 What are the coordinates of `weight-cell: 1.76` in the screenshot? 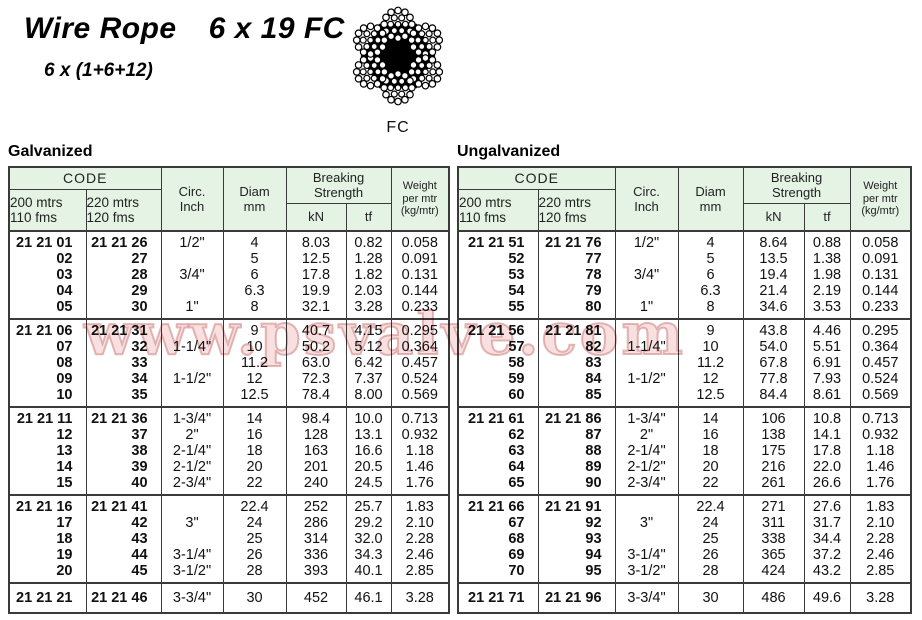 It's located at (880, 485).